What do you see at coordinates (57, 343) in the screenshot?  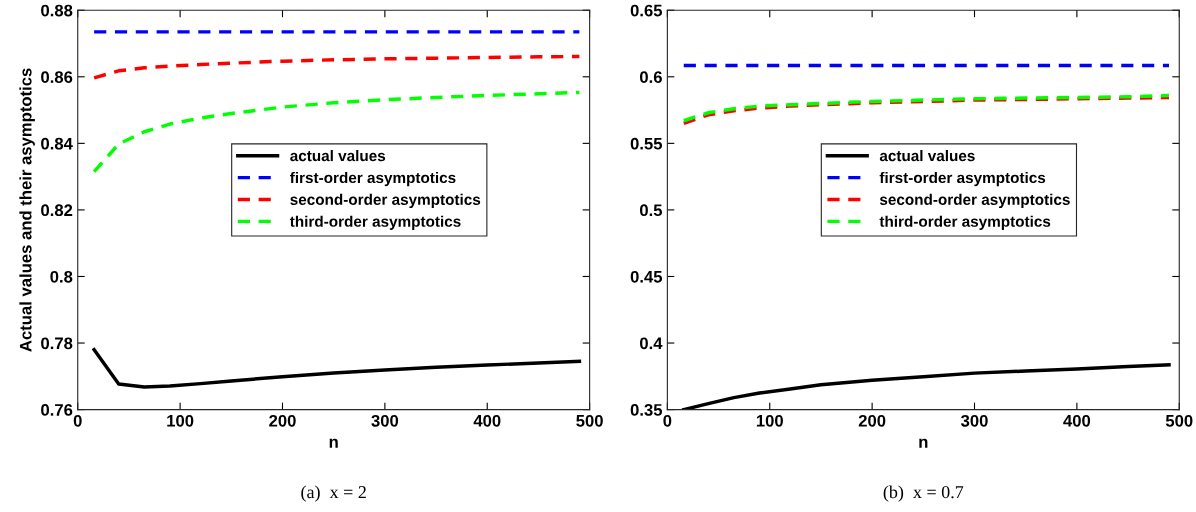 I see `y-tick-label: 0.78` at bounding box center [57, 343].